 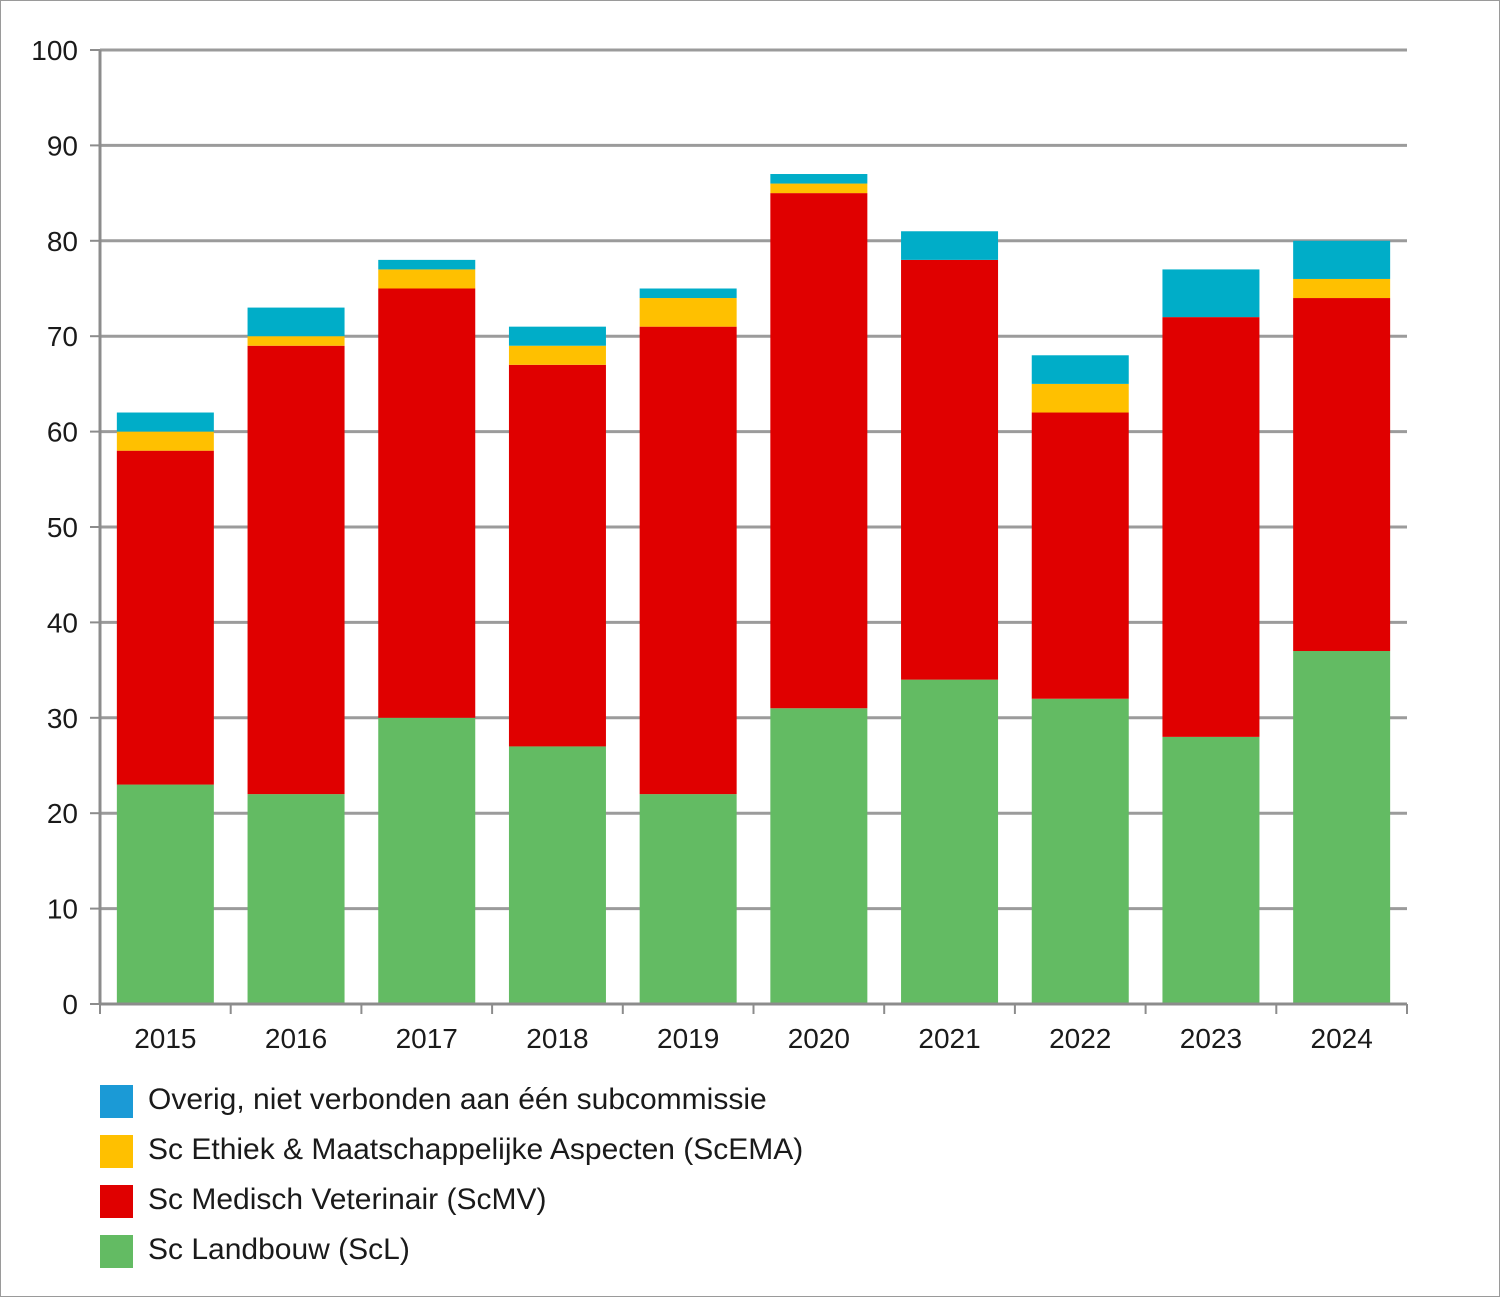 I want to click on bar-scl-2020, so click(x=819, y=856).